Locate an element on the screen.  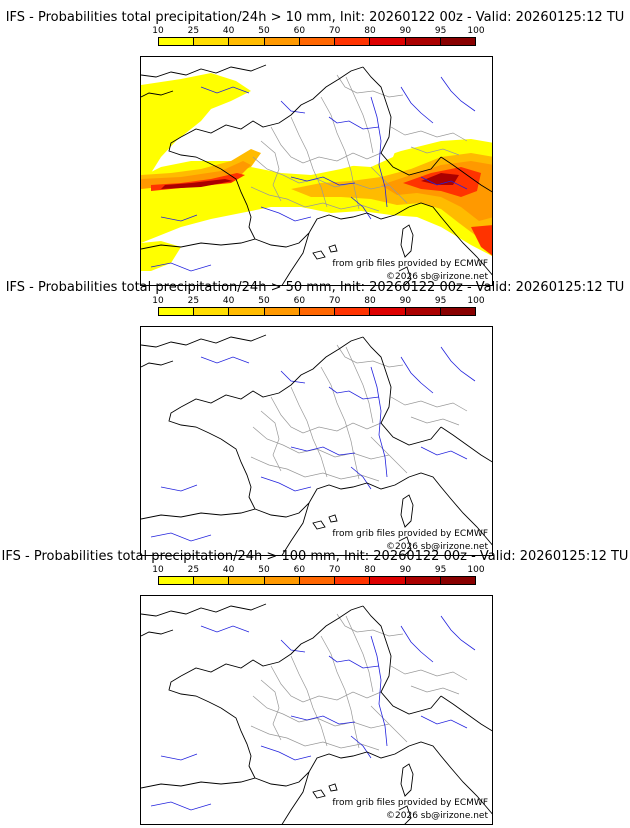
colorbar-tick-label: 80 is located at coordinates (370, 301).